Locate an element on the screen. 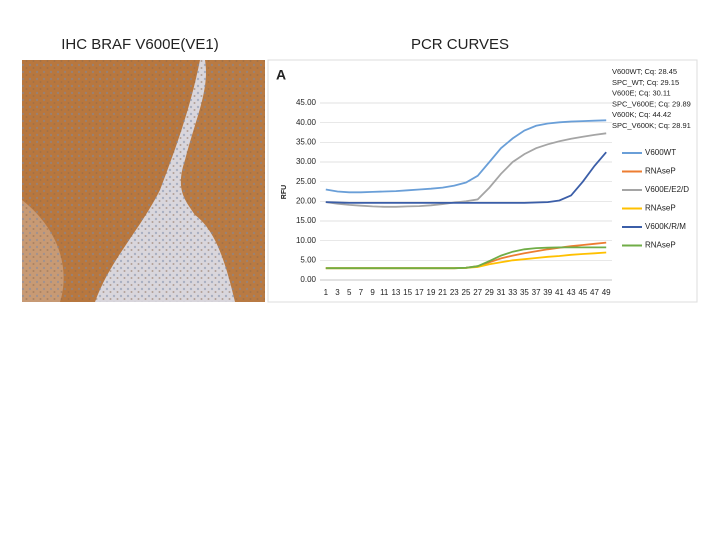 This screenshot has height=540, width=720. y-tick-label: 40.00 is located at coordinates (306, 122).